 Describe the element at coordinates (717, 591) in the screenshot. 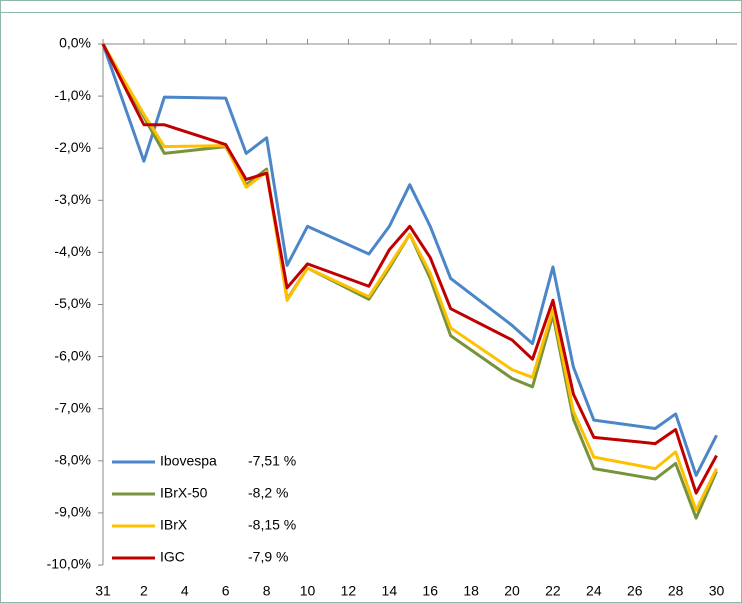

I see `x-tick-label: 30` at that location.